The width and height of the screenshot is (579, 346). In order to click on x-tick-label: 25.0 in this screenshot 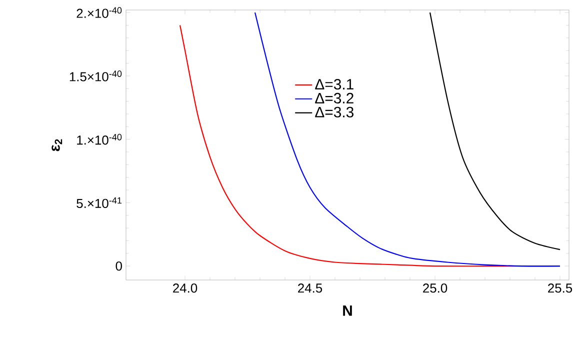, I will do `click(435, 288)`.